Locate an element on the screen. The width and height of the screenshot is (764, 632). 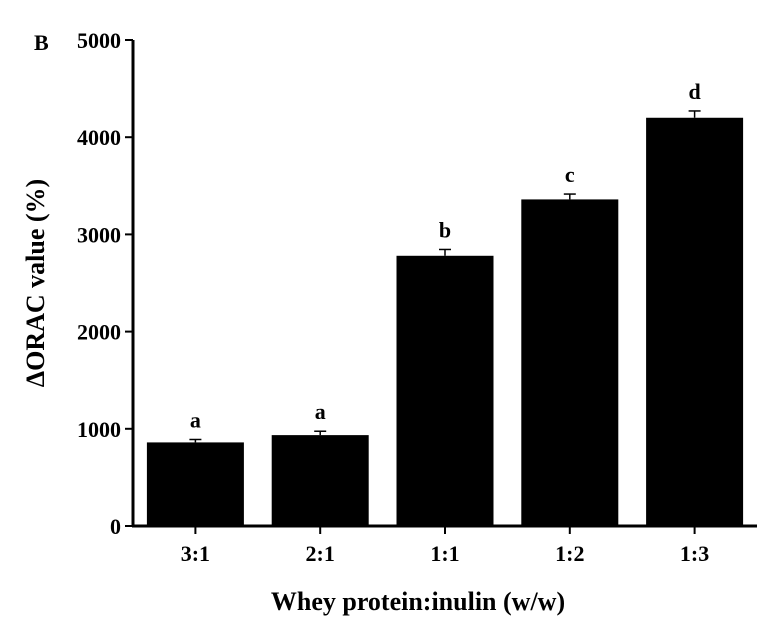
x-tick-label-2: 1:1 is located at coordinates (444, 553).